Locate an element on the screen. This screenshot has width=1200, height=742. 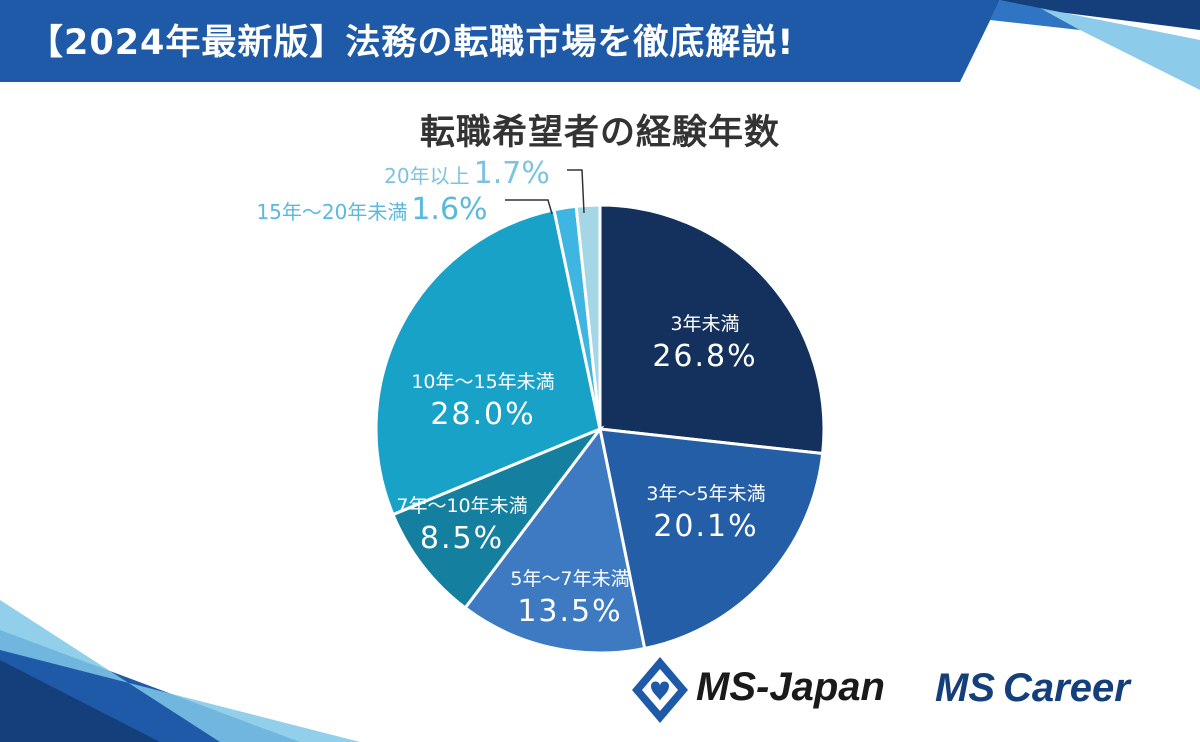
slice-category-label: 7年〜10年未満 is located at coordinates (461, 506).